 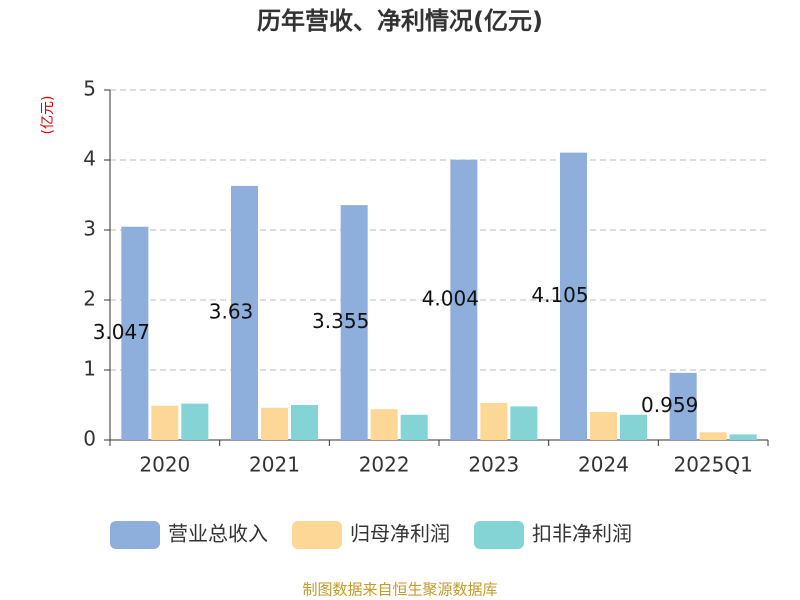 I want to click on x-tick-label: 2024, so click(x=603, y=465).